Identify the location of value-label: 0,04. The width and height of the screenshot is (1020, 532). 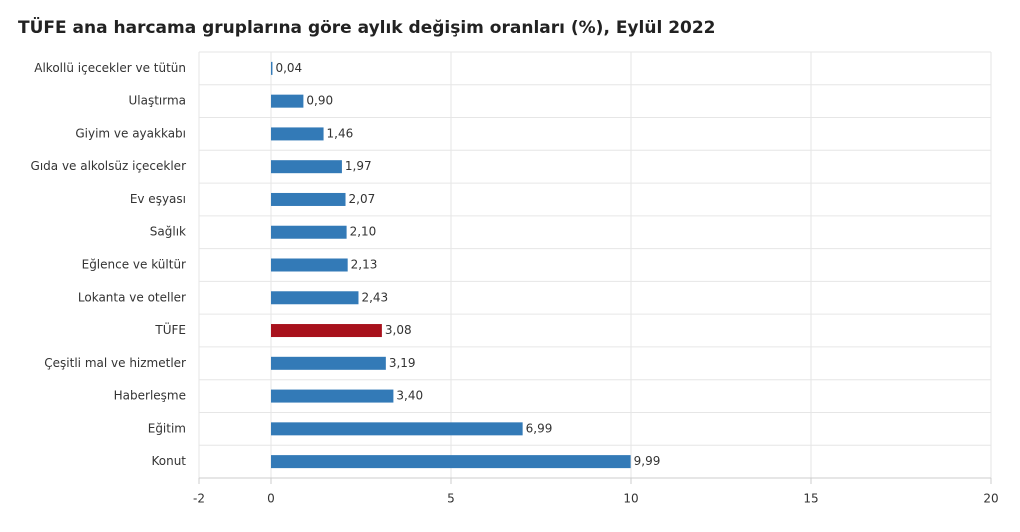
(288, 68).